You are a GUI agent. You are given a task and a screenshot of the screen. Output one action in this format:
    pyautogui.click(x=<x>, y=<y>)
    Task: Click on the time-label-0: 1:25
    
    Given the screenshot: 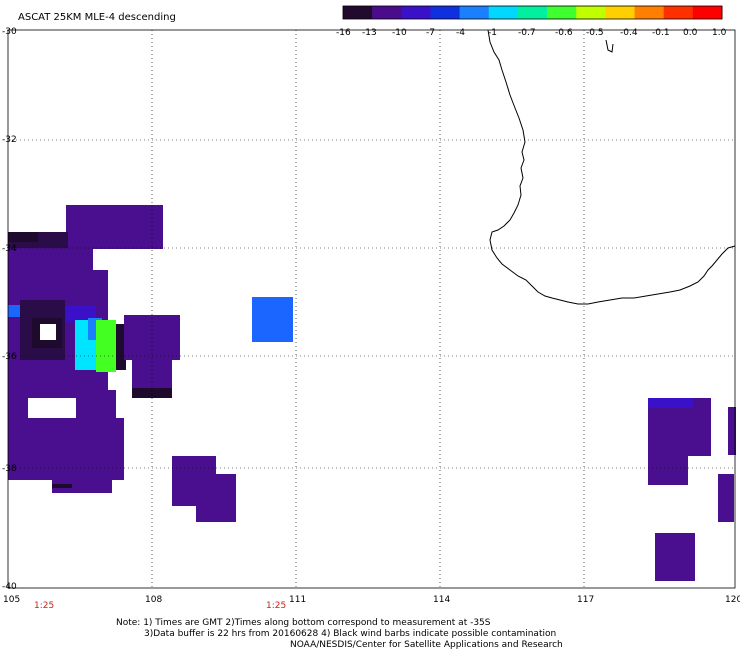 What is the action you would take?
    pyautogui.click(x=44, y=606)
    